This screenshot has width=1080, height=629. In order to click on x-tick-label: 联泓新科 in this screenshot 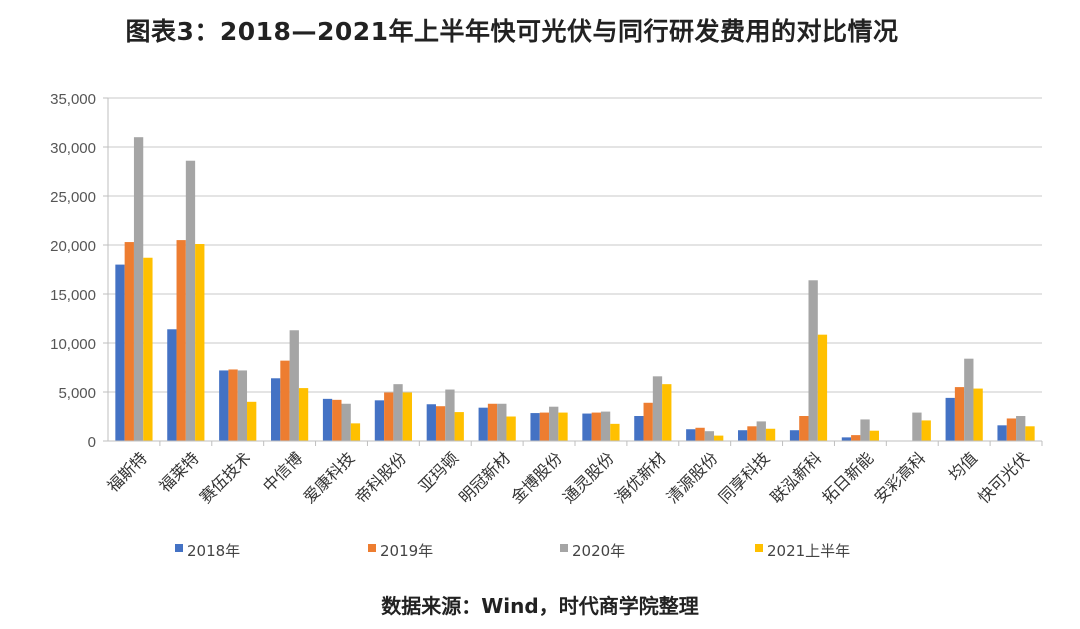, I will do `click(796, 477)`.